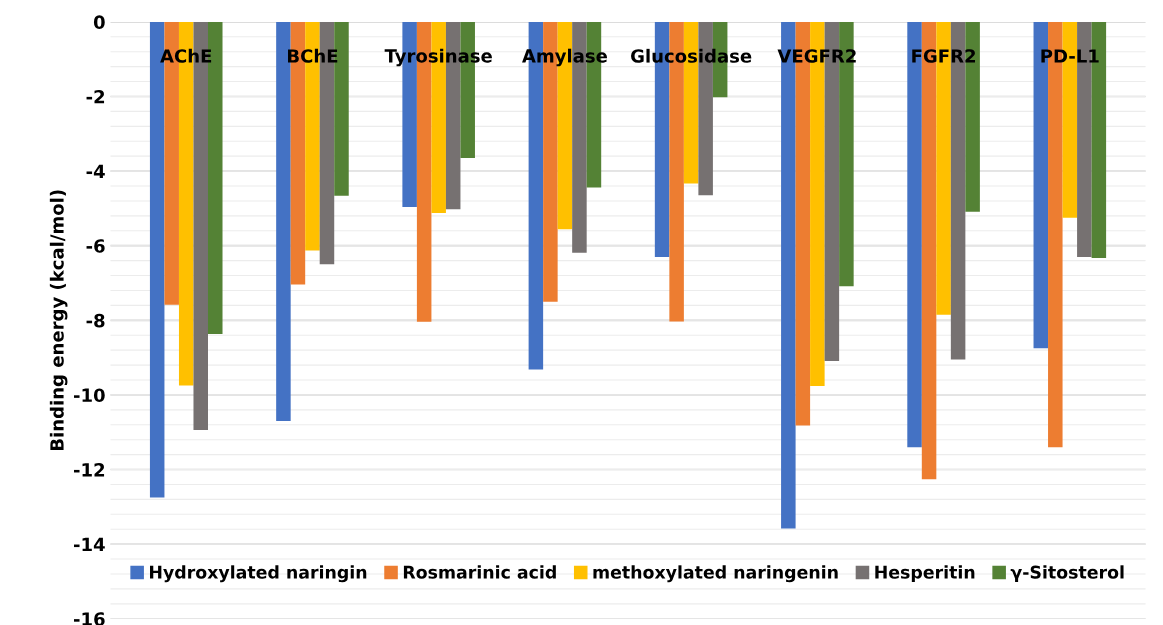  What do you see at coordinates (564, 57) in the screenshot?
I see `x-tick-label: Amylase` at bounding box center [564, 57].